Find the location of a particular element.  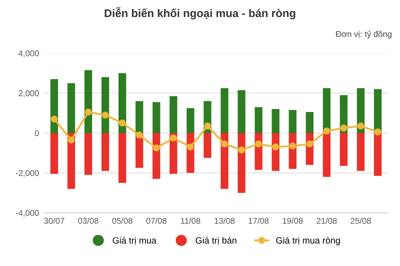

x-tick-label: 07/08 is located at coordinates (156, 221).